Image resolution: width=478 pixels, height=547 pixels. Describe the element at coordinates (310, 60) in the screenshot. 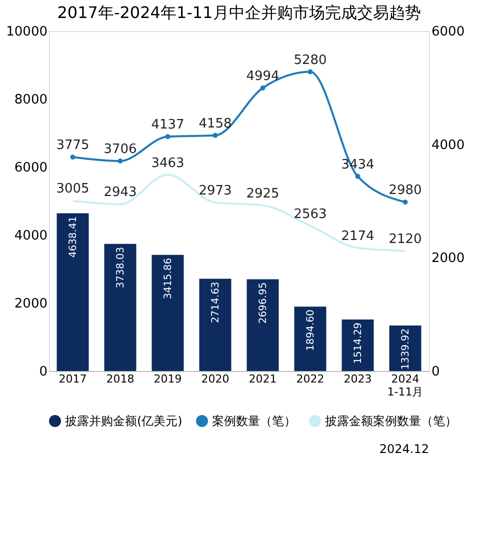

I see `data-label: 5280` at that location.